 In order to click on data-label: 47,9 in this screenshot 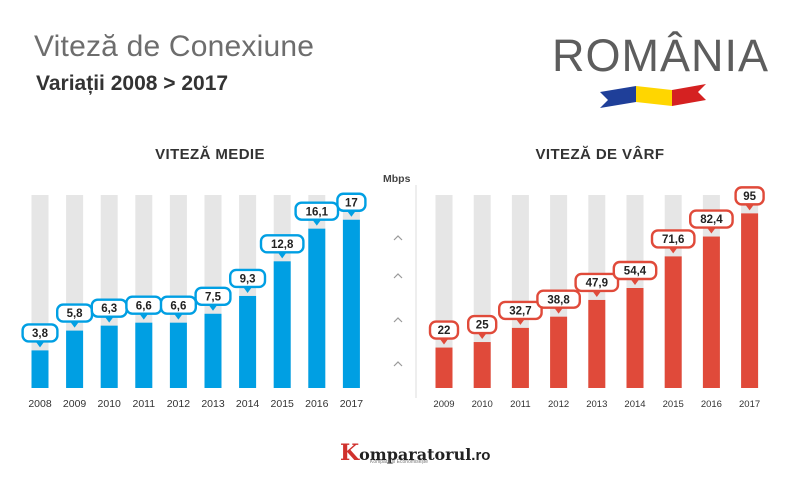, I will do `click(597, 284)`.